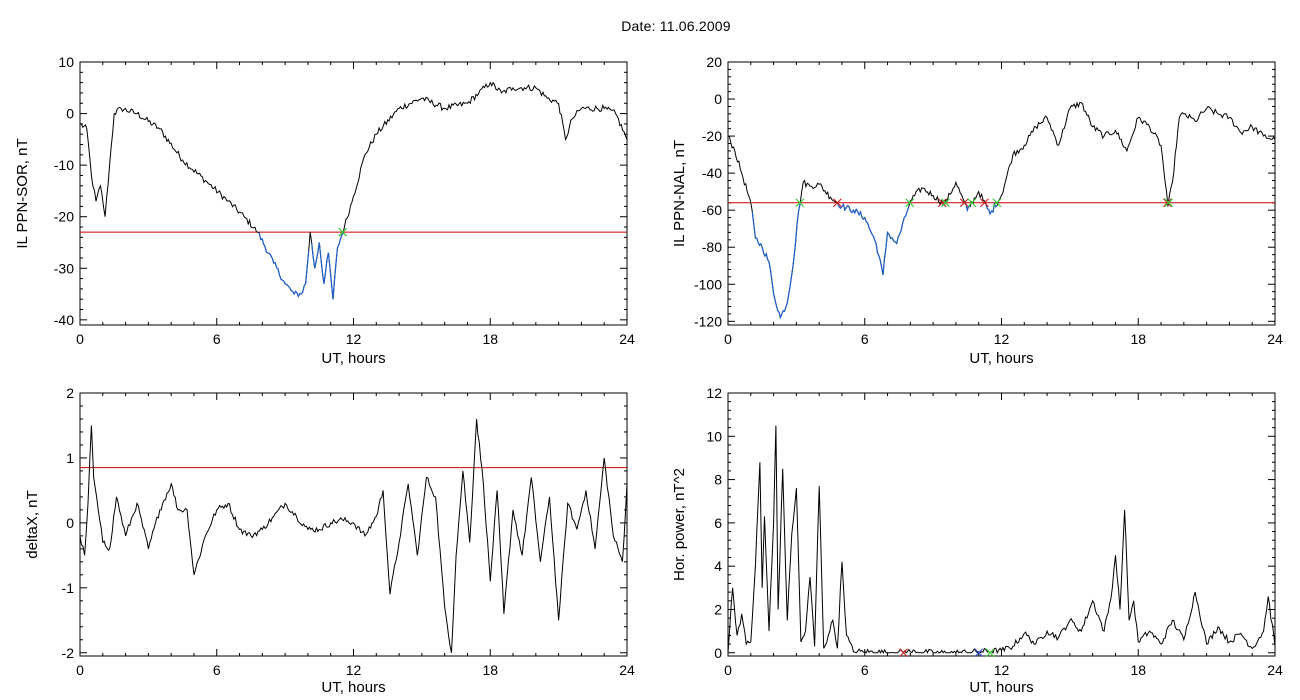 The image size is (1300, 700). What do you see at coordinates (22, 193) in the screenshot?
I see `y-axis-title: IL PPN-SOR, nT` at bounding box center [22, 193].